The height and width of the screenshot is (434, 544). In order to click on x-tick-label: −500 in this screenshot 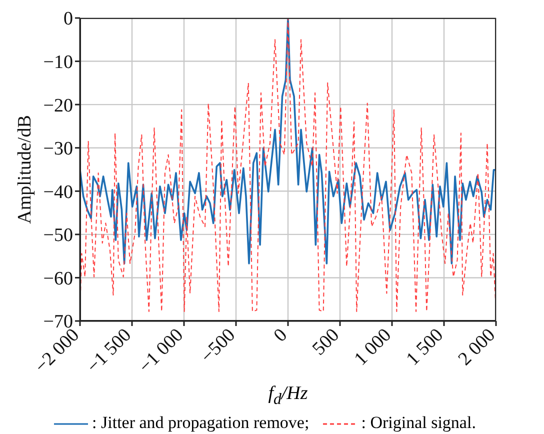, I will do `click(218, 346)`.